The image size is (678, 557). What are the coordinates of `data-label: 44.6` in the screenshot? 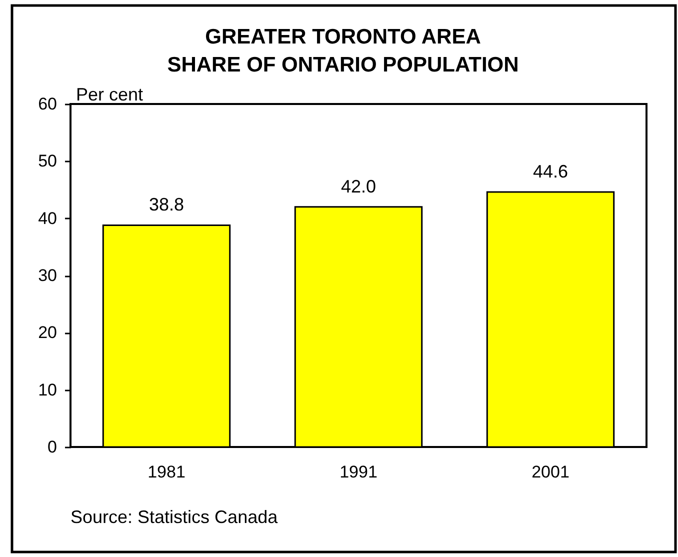 It's located at (550, 172).